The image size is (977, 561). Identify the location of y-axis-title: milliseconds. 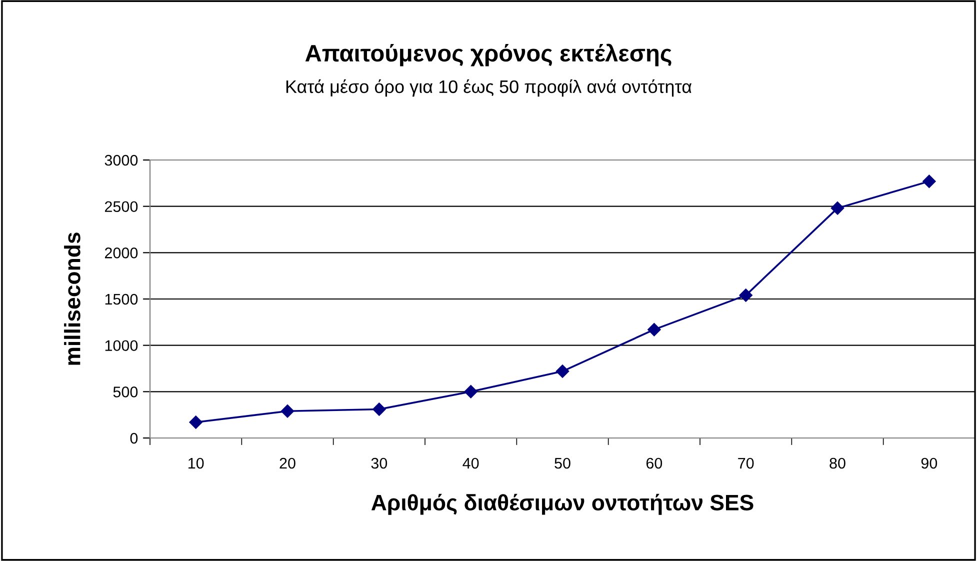
(72, 298).